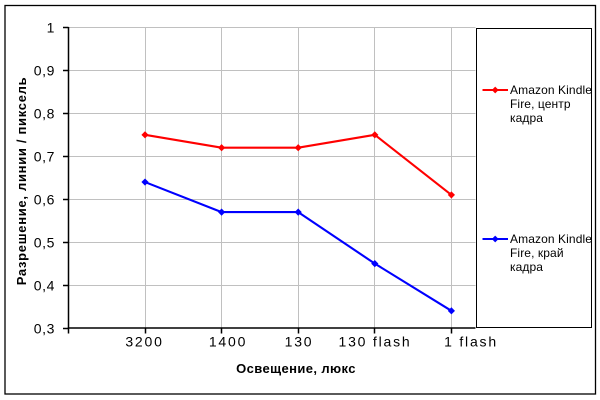  What do you see at coordinates (296, 368) in the screenshot?
I see `x-axis-title: Освещение, люкс` at bounding box center [296, 368].